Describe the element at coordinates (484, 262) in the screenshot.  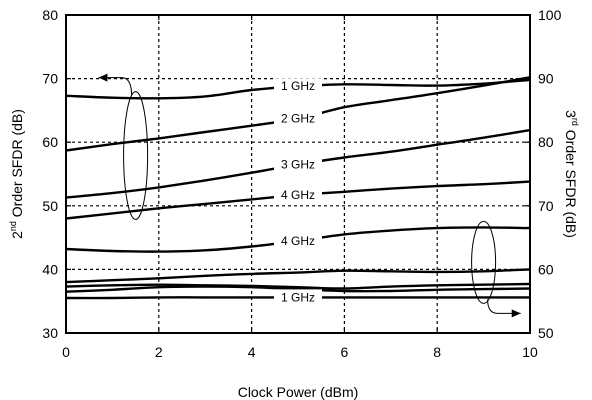
I see `group-ellipse-right` at that location.